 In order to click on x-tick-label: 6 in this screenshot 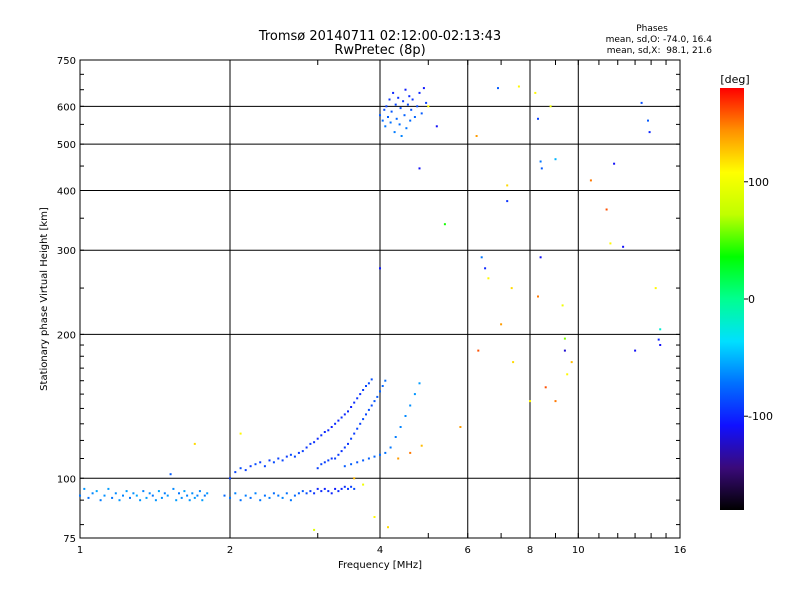, I will do `click(468, 550)`.